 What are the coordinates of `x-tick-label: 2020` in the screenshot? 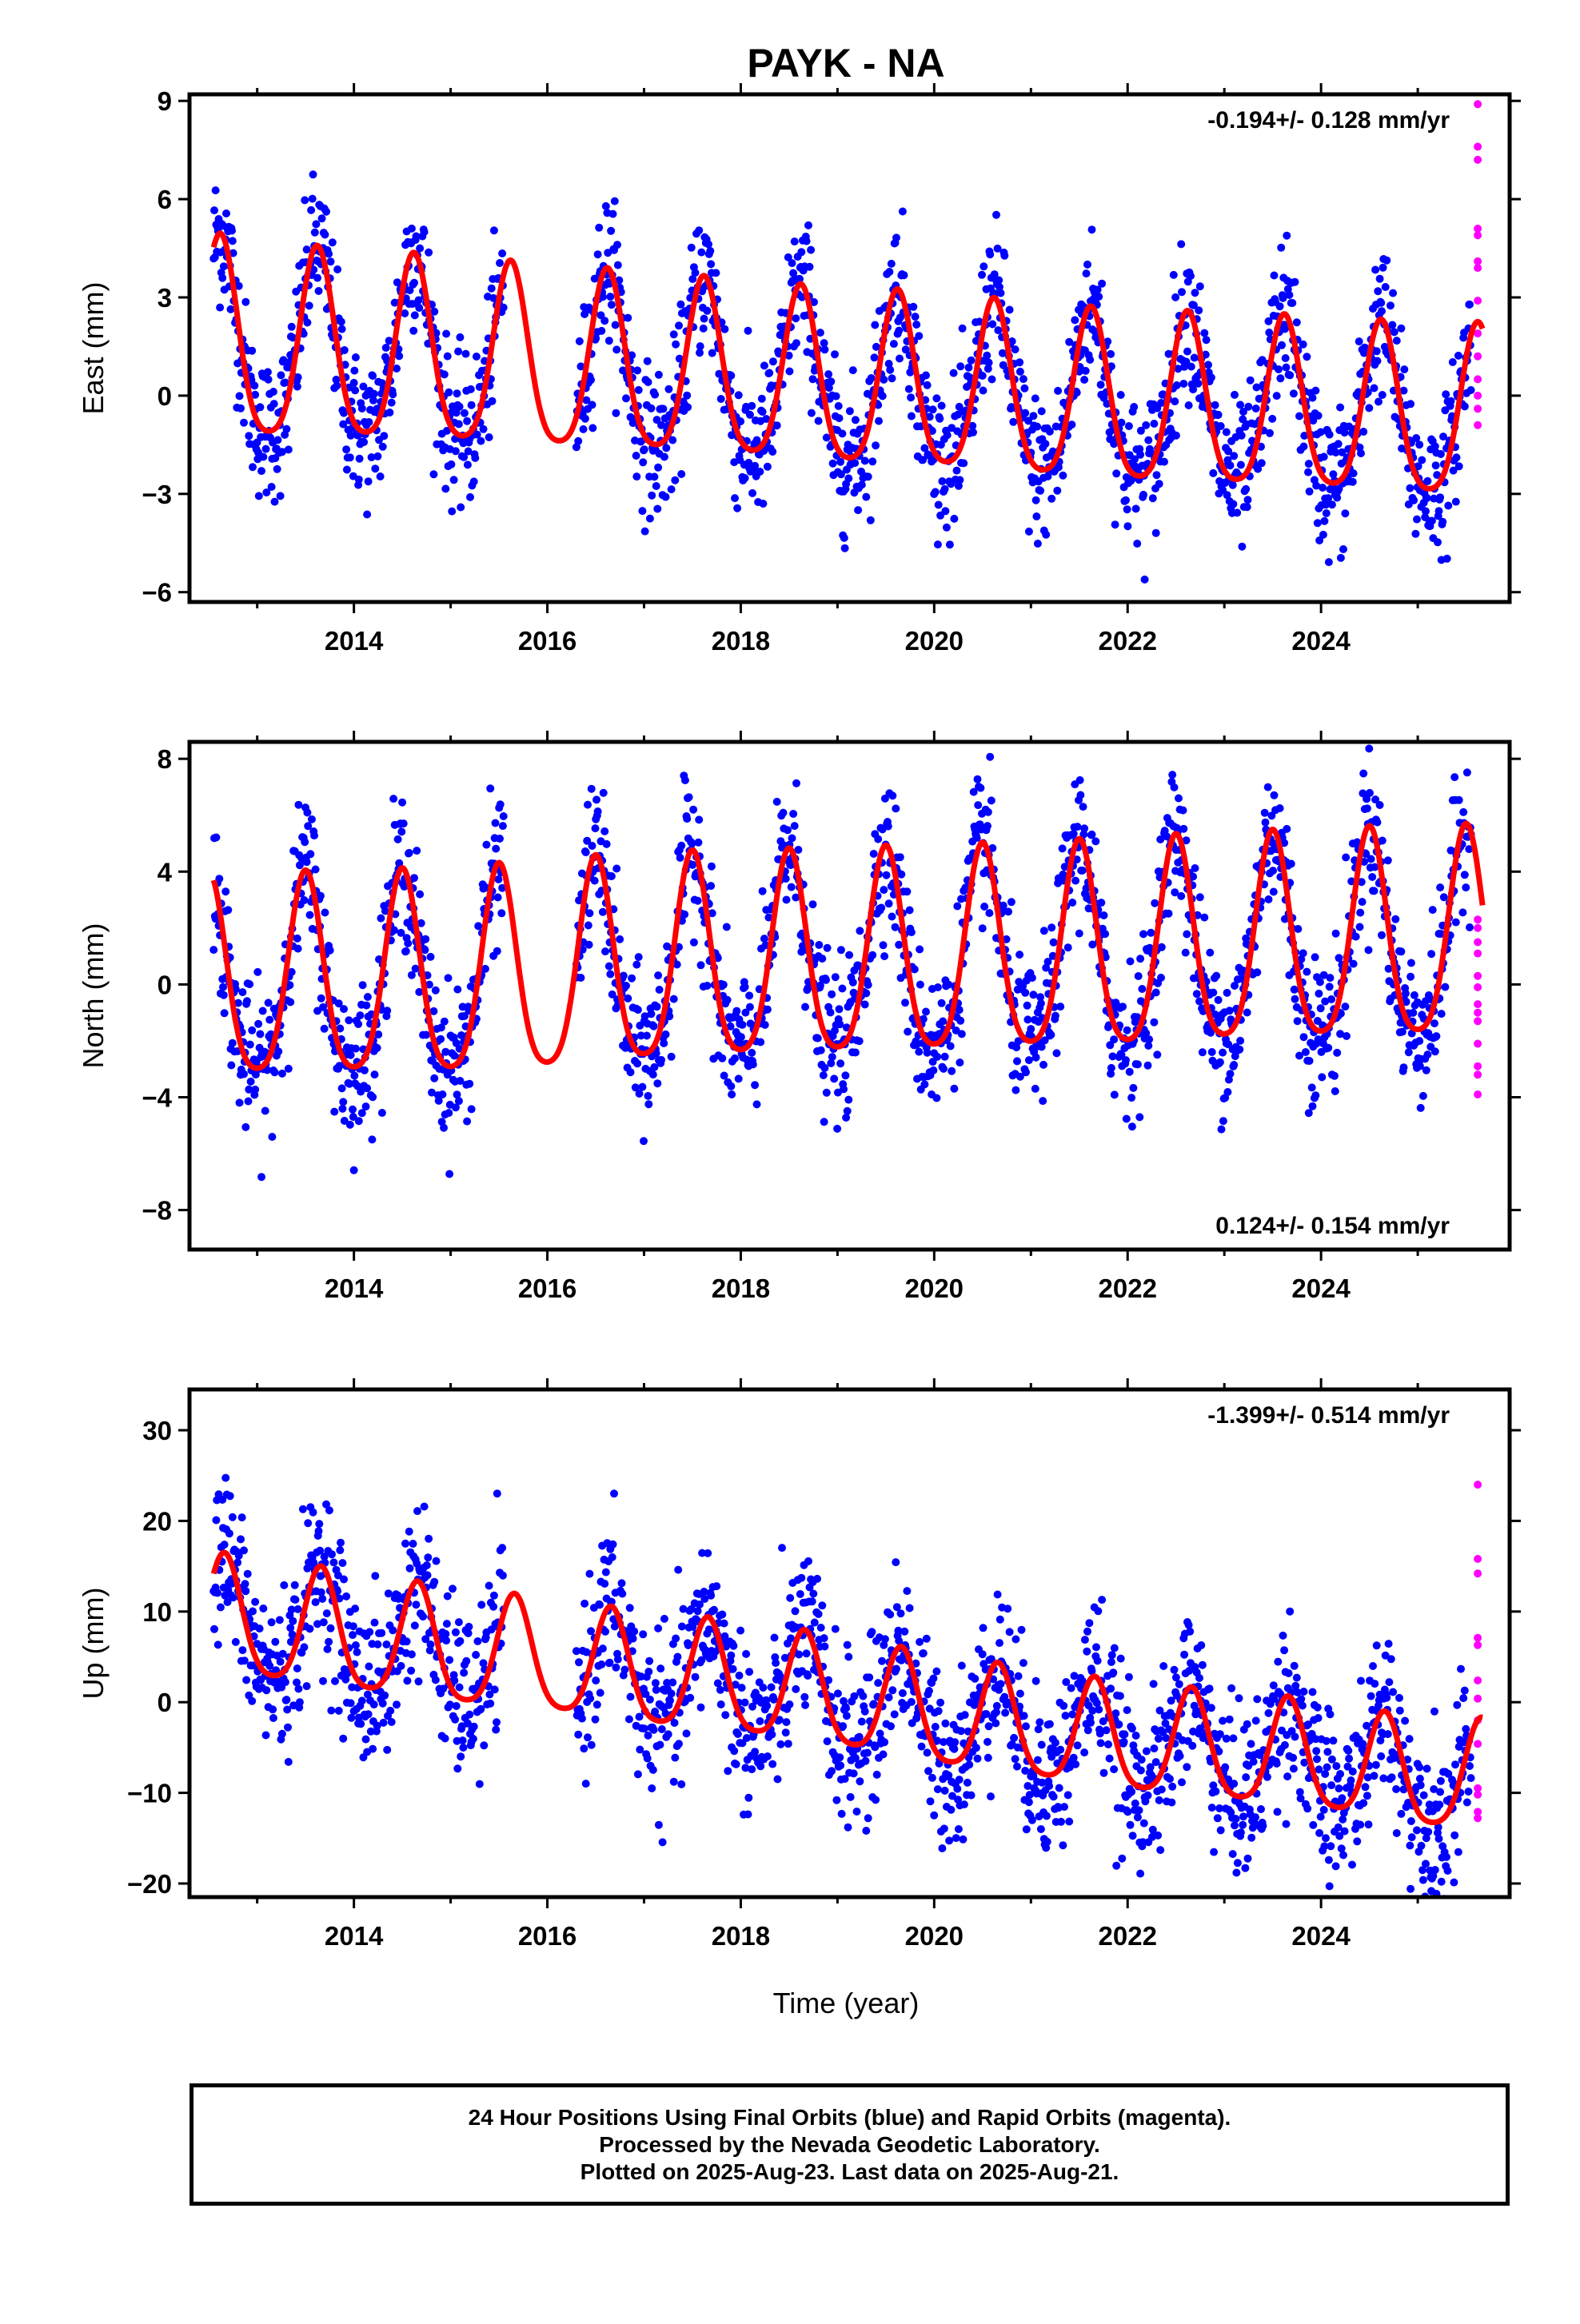 It's located at (934, 641).